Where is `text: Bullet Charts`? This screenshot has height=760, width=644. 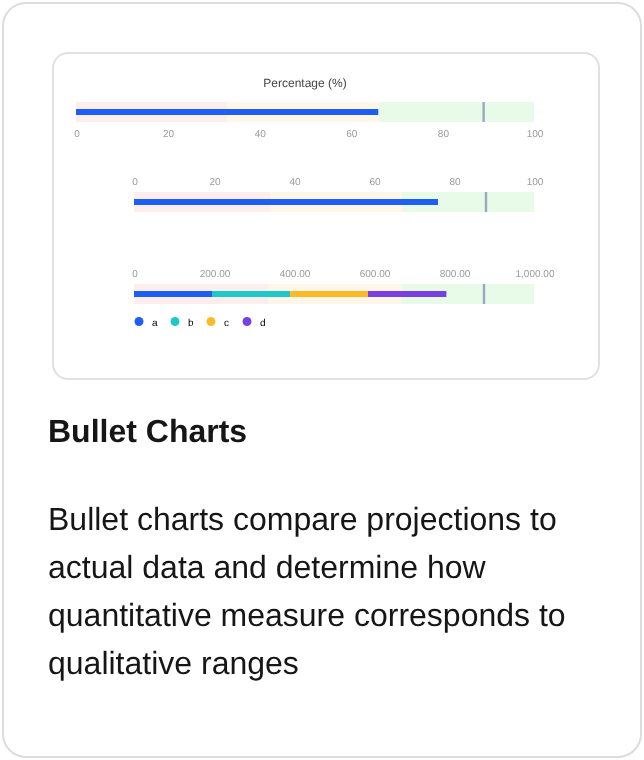
text: Bullet Charts is located at coordinates (149, 434).